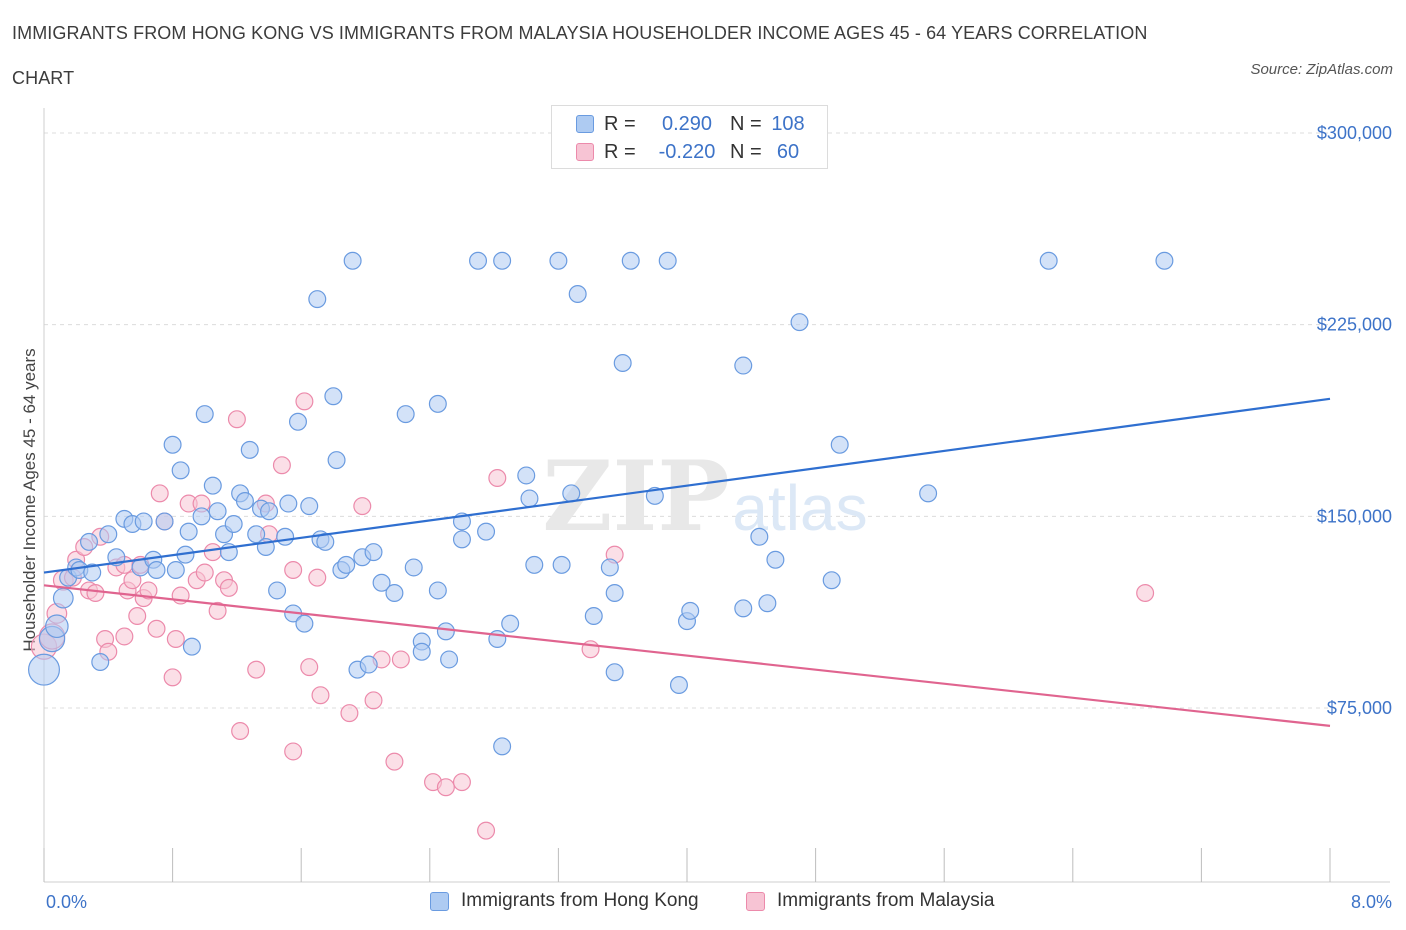 The width and height of the screenshot is (1406, 930). What do you see at coordinates (580, 900) in the screenshot?
I see `legend-label-hong-kong: Immigrants from Hong Kong` at bounding box center [580, 900].